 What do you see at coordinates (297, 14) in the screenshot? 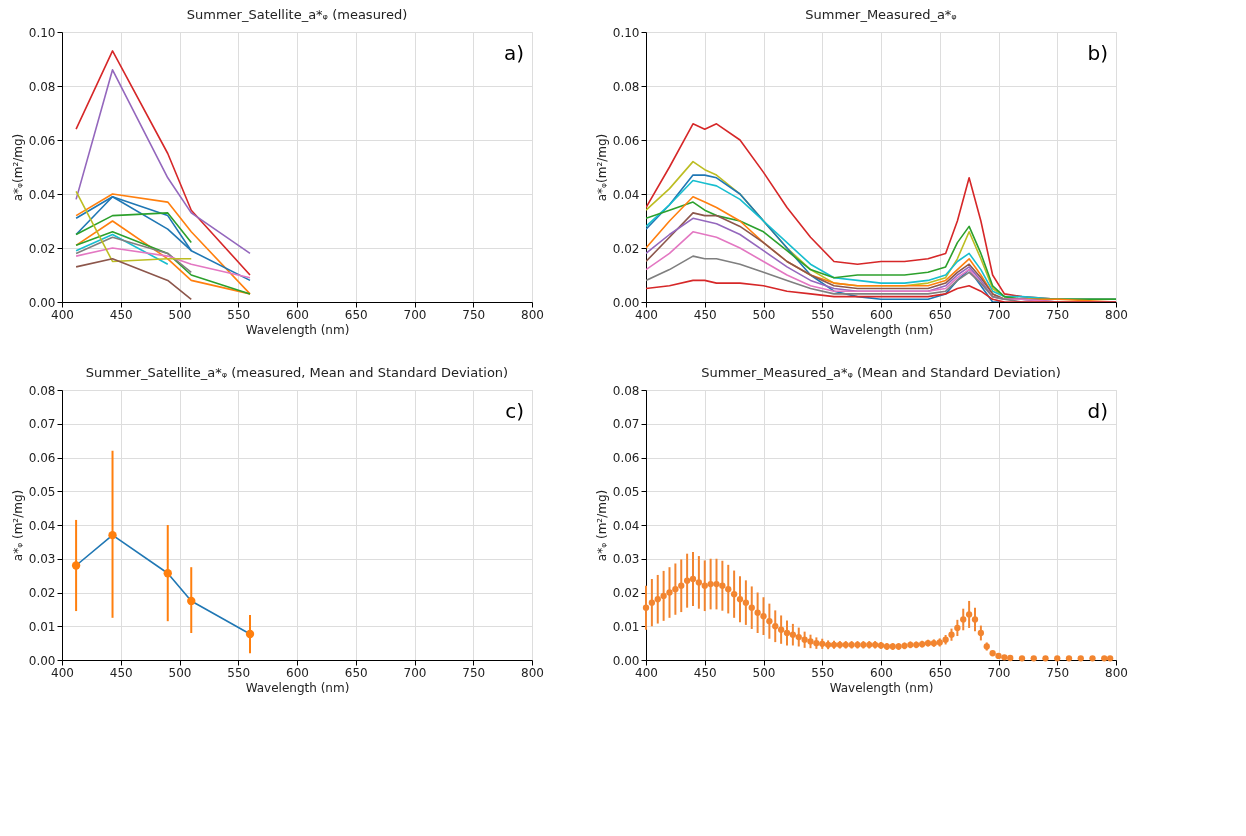
I see `chart-title: Summer_Satellite_a*ᵩ (measured)` at bounding box center [297, 14].